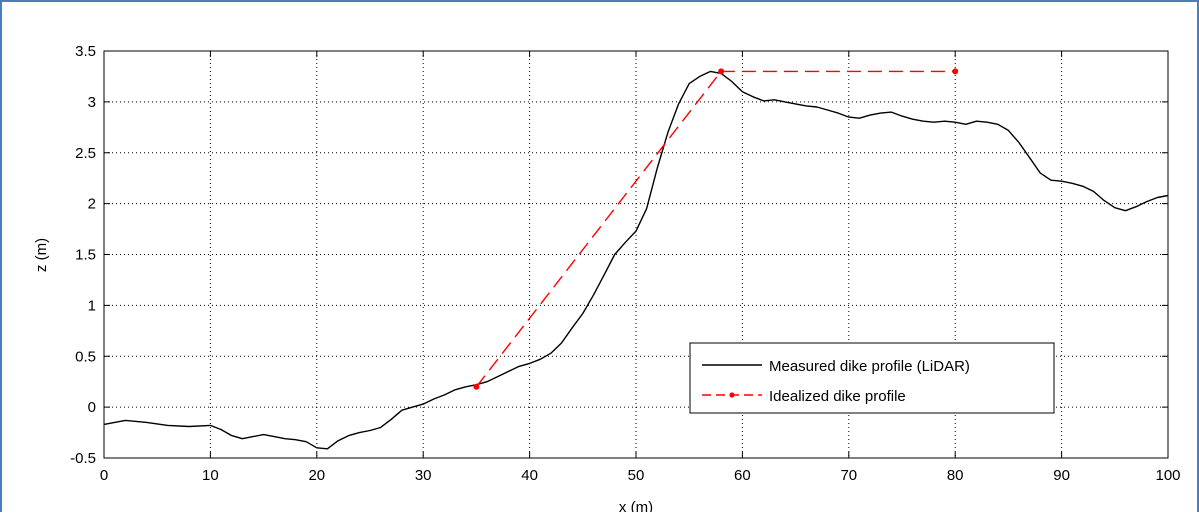 The height and width of the screenshot is (514, 1199). What do you see at coordinates (742, 475) in the screenshot?
I see `x-tick-label: 60` at bounding box center [742, 475].